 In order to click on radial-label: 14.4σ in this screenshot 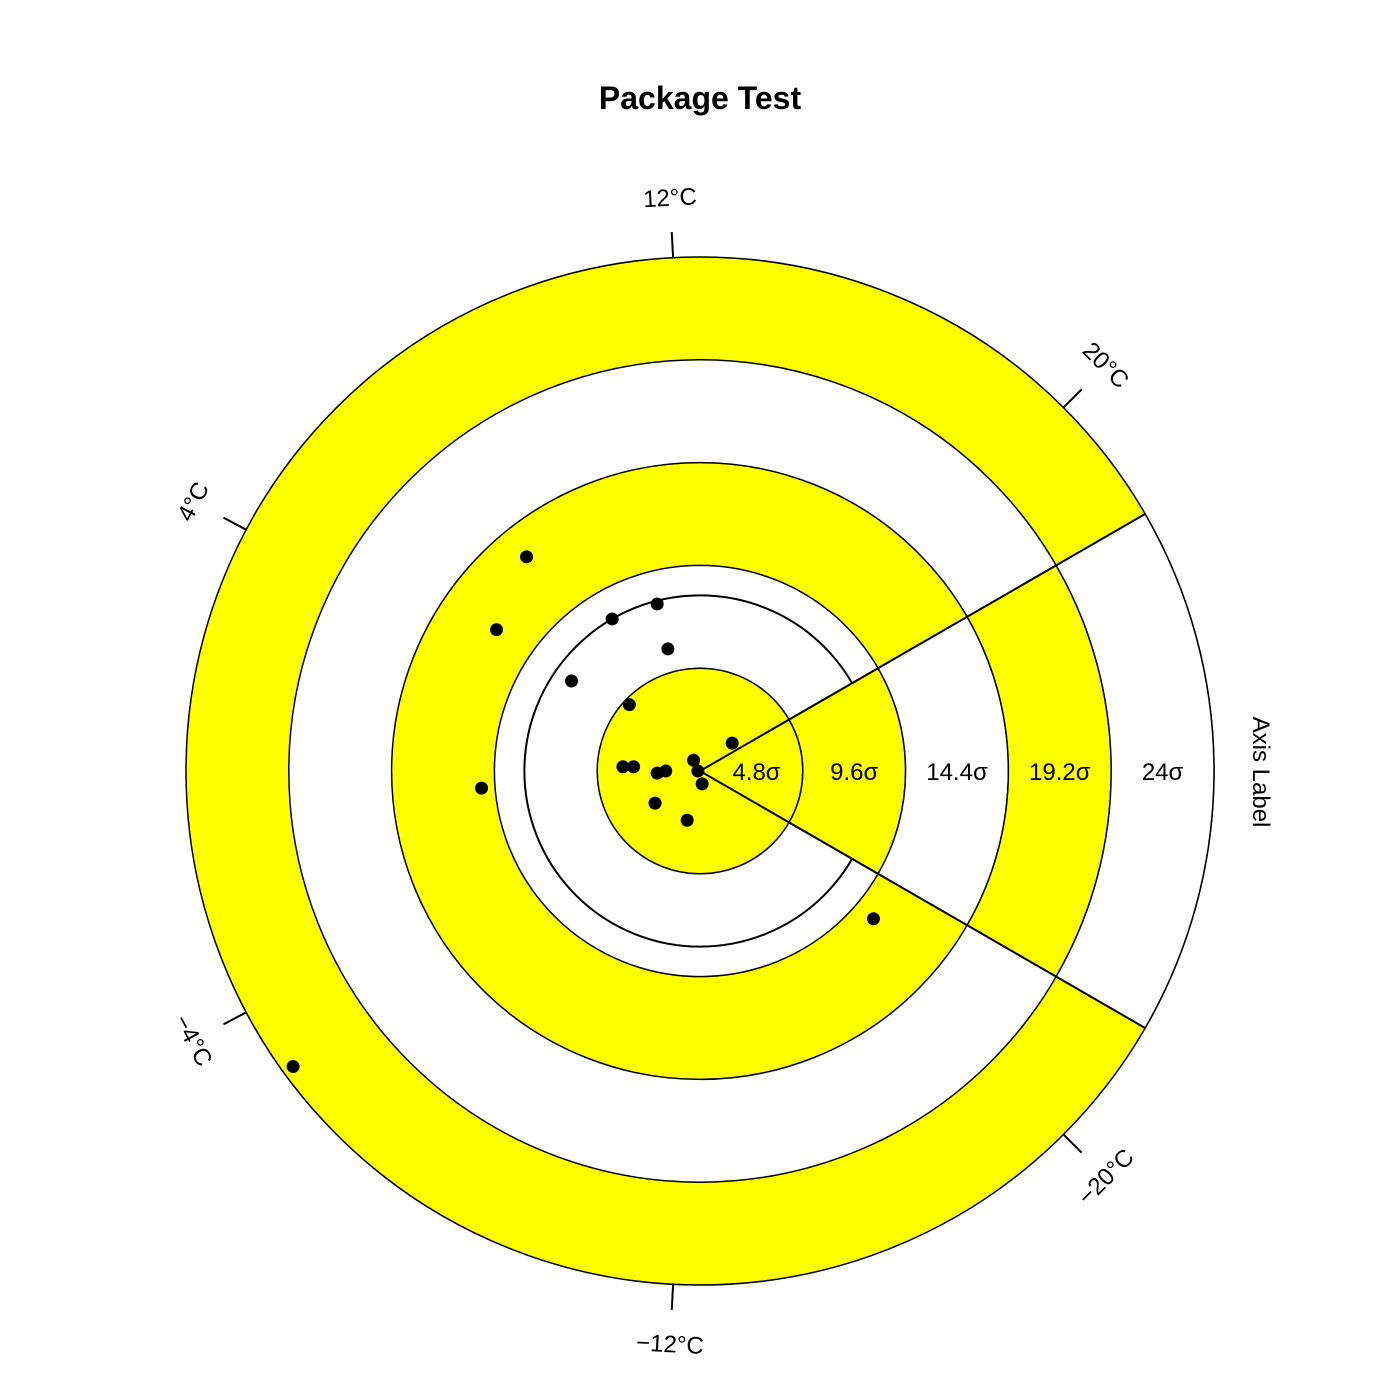, I will do `click(957, 772)`.